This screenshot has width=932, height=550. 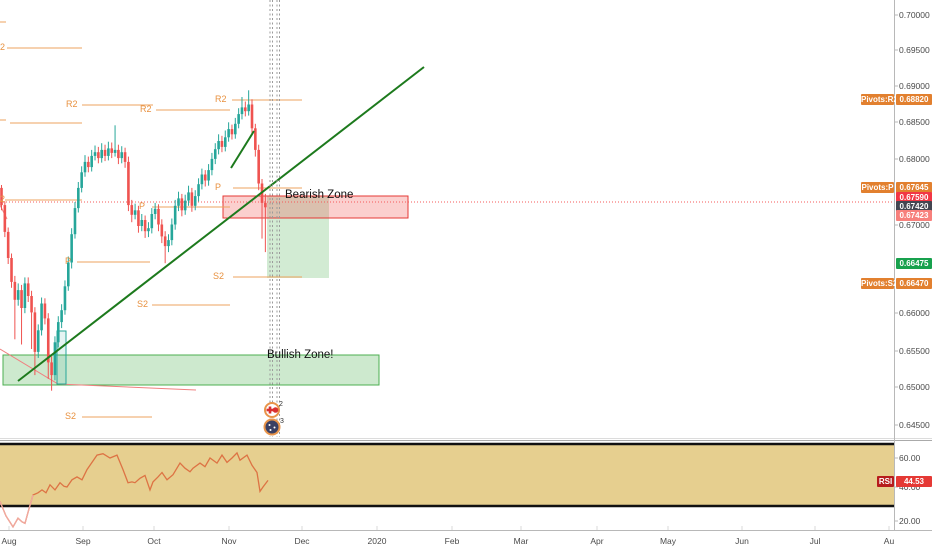 I want to click on rsi-line, so click(x=134, y=490).